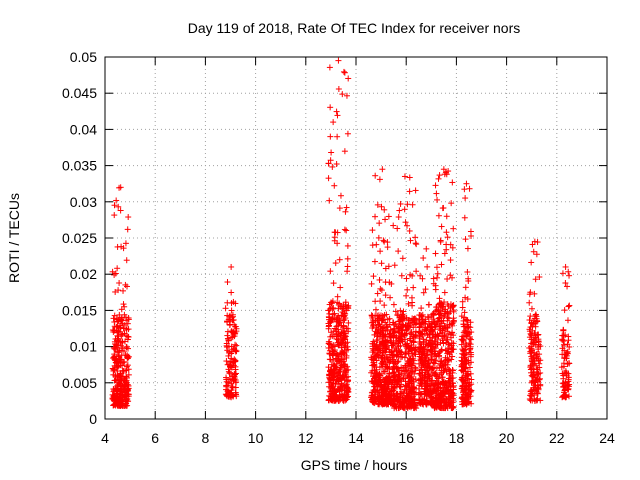 This screenshot has height=480, width=640. Describe the element at coordinates (557, 438) in the screenshot. I see `x-tick-label: 22` at that location.